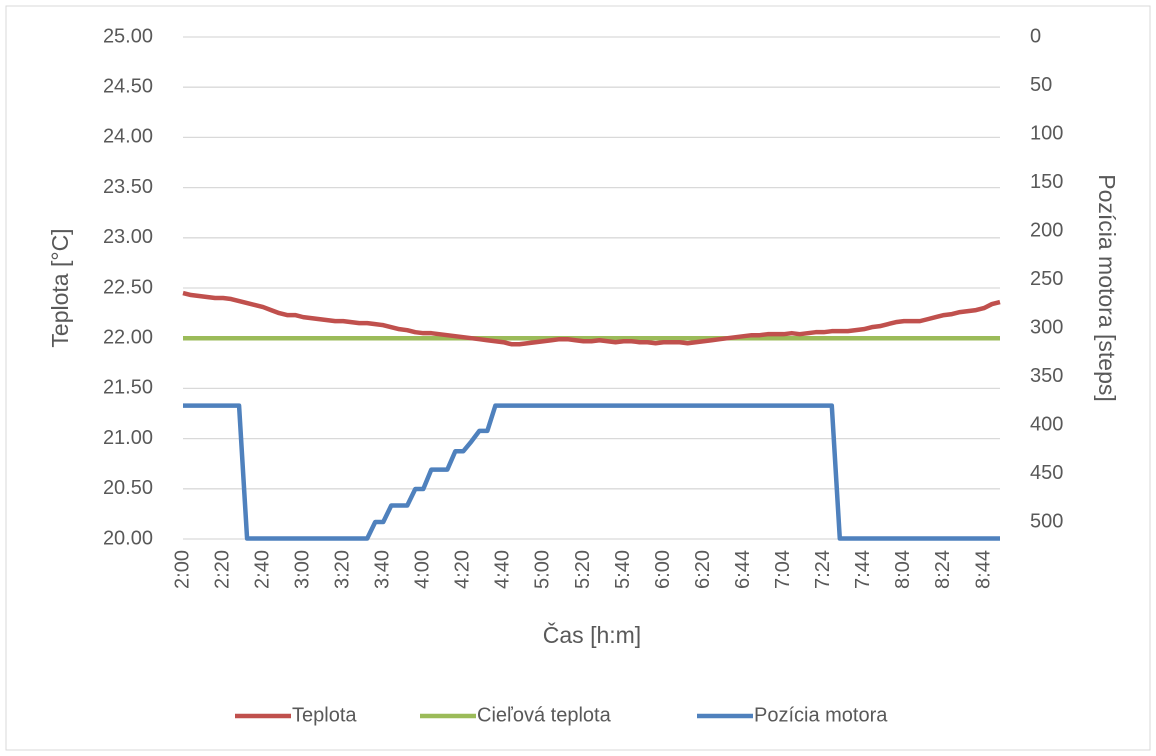 This screenshot has height=756, width=1156. What do you see at coordinates (383, 569) in the screenshot?
I see `x-tick-label: 3:40` at bounding box center [383, 569].